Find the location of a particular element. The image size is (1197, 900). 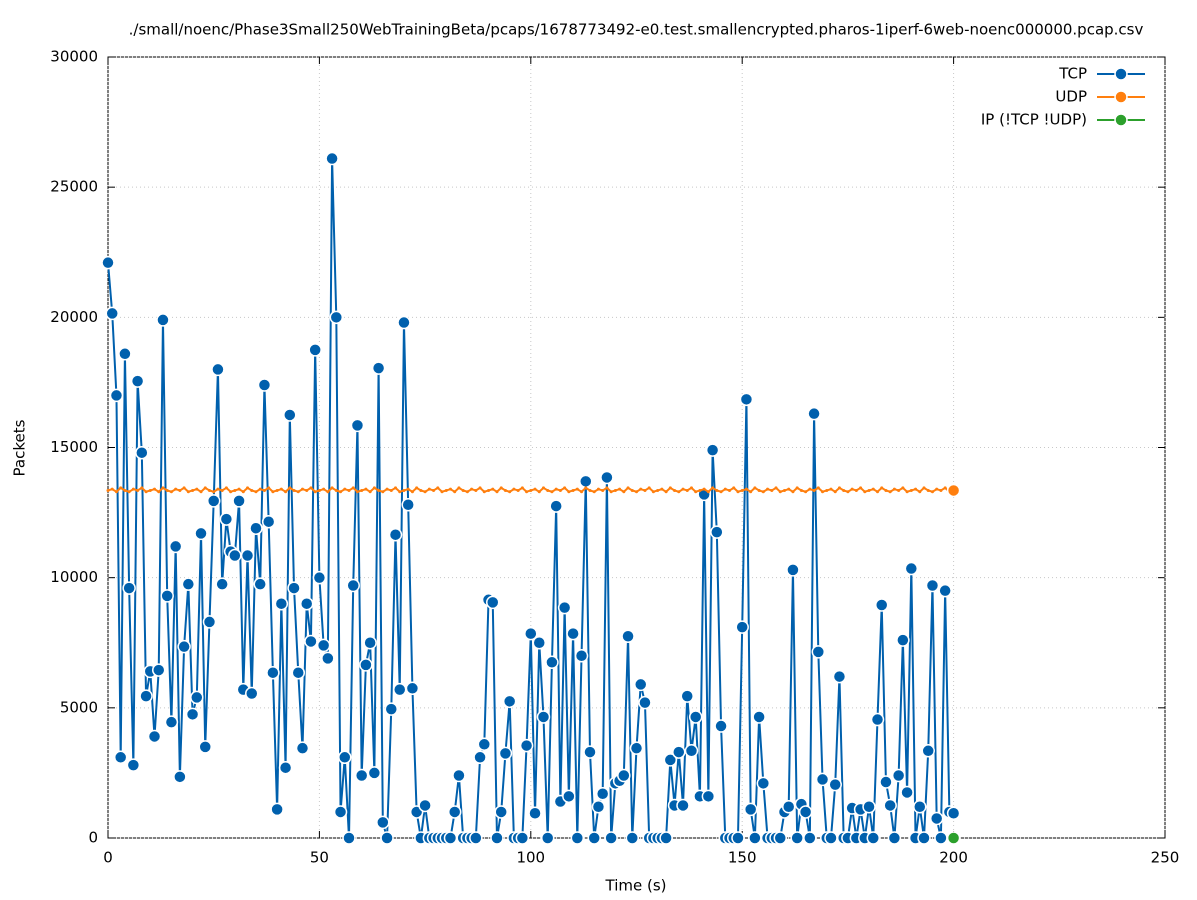

y-tick-label: 10000 is located at coordinates (74, 577).